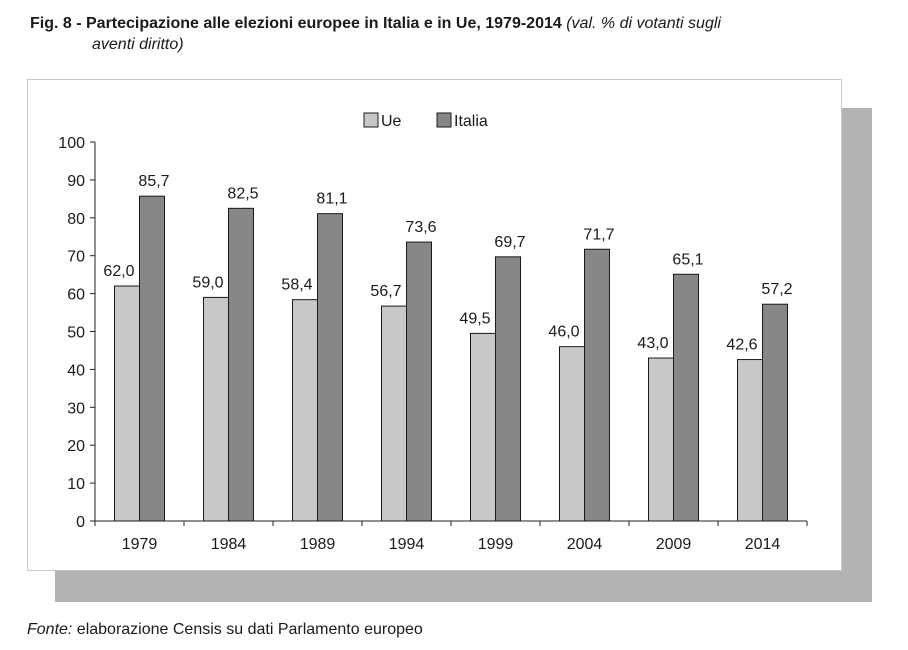  I want to click on data-label: 69,7, so click(509, 242).